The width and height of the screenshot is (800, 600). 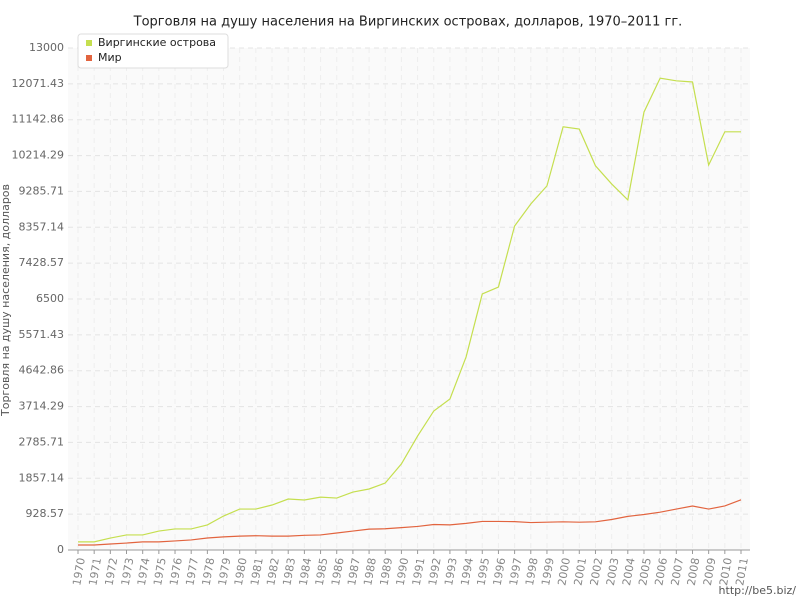 I want to click on y-tick-label: 13000, so click(x=46, y=47).